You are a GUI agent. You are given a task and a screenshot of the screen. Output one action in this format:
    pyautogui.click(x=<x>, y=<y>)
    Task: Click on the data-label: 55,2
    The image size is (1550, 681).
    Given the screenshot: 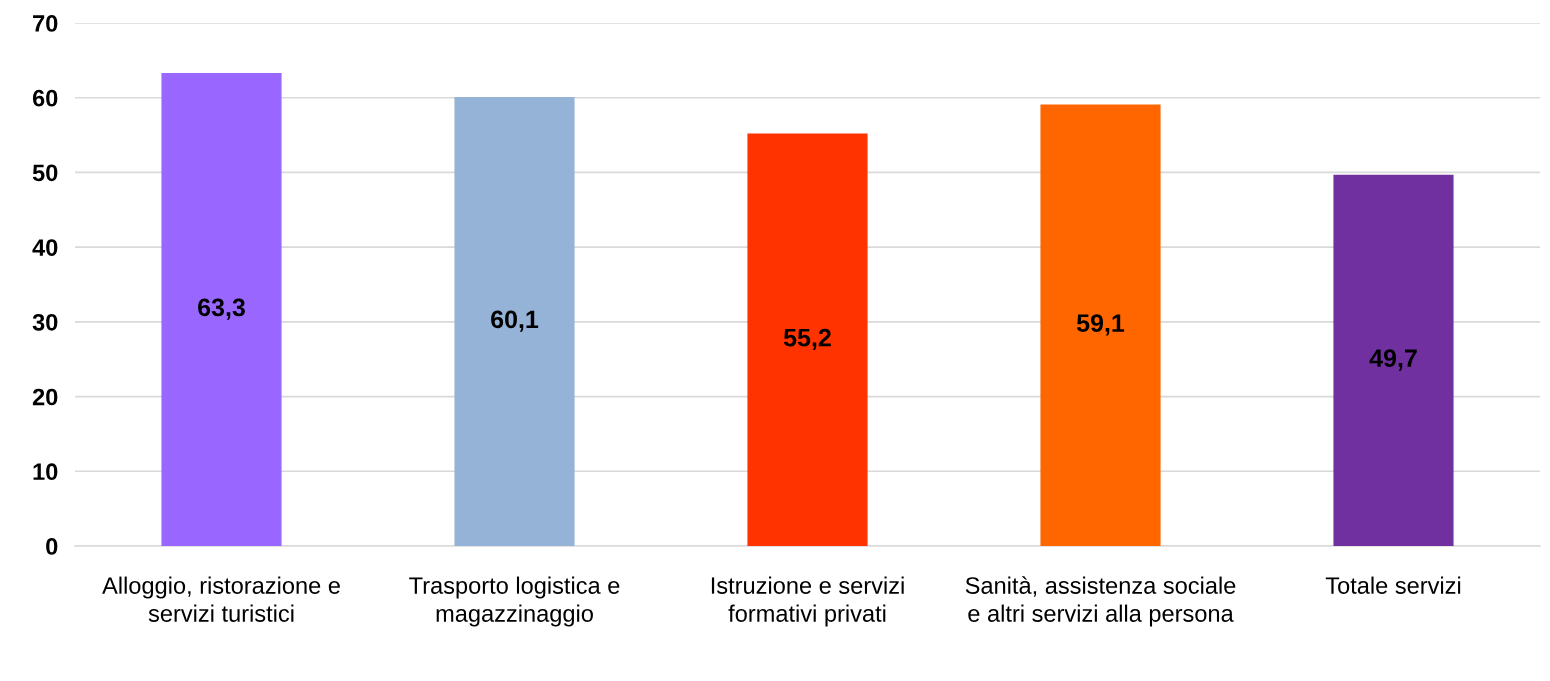 What is the action you would take?
    pyautogui.click(x=807, y=339)
    